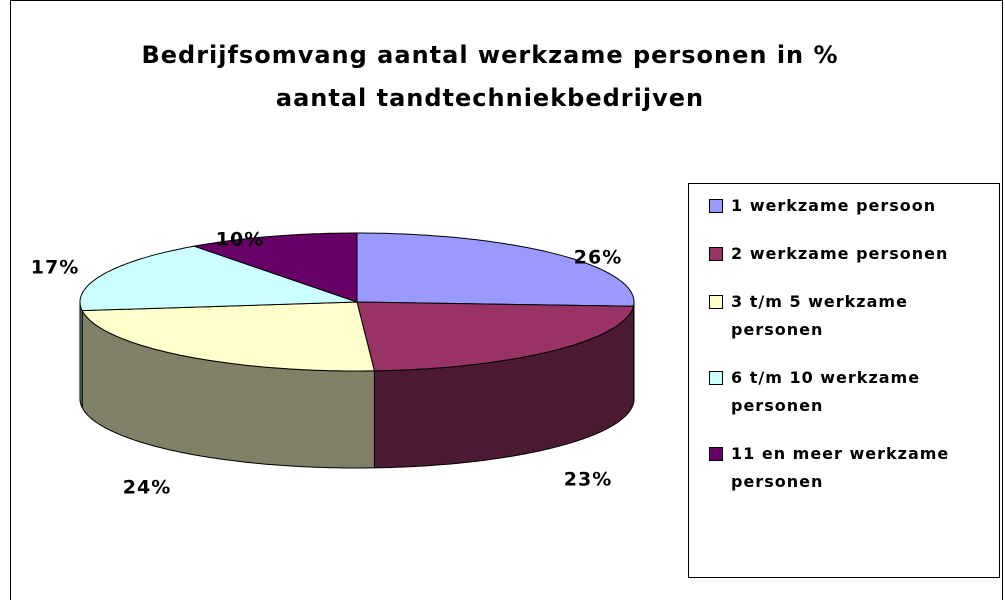 The image size is (1005, 600). What do you see at coordinates (826, 391) in the screenshot?
I see `legend-label: 6 t/m 10 werkzame personen` at bounding box center [826, 391].